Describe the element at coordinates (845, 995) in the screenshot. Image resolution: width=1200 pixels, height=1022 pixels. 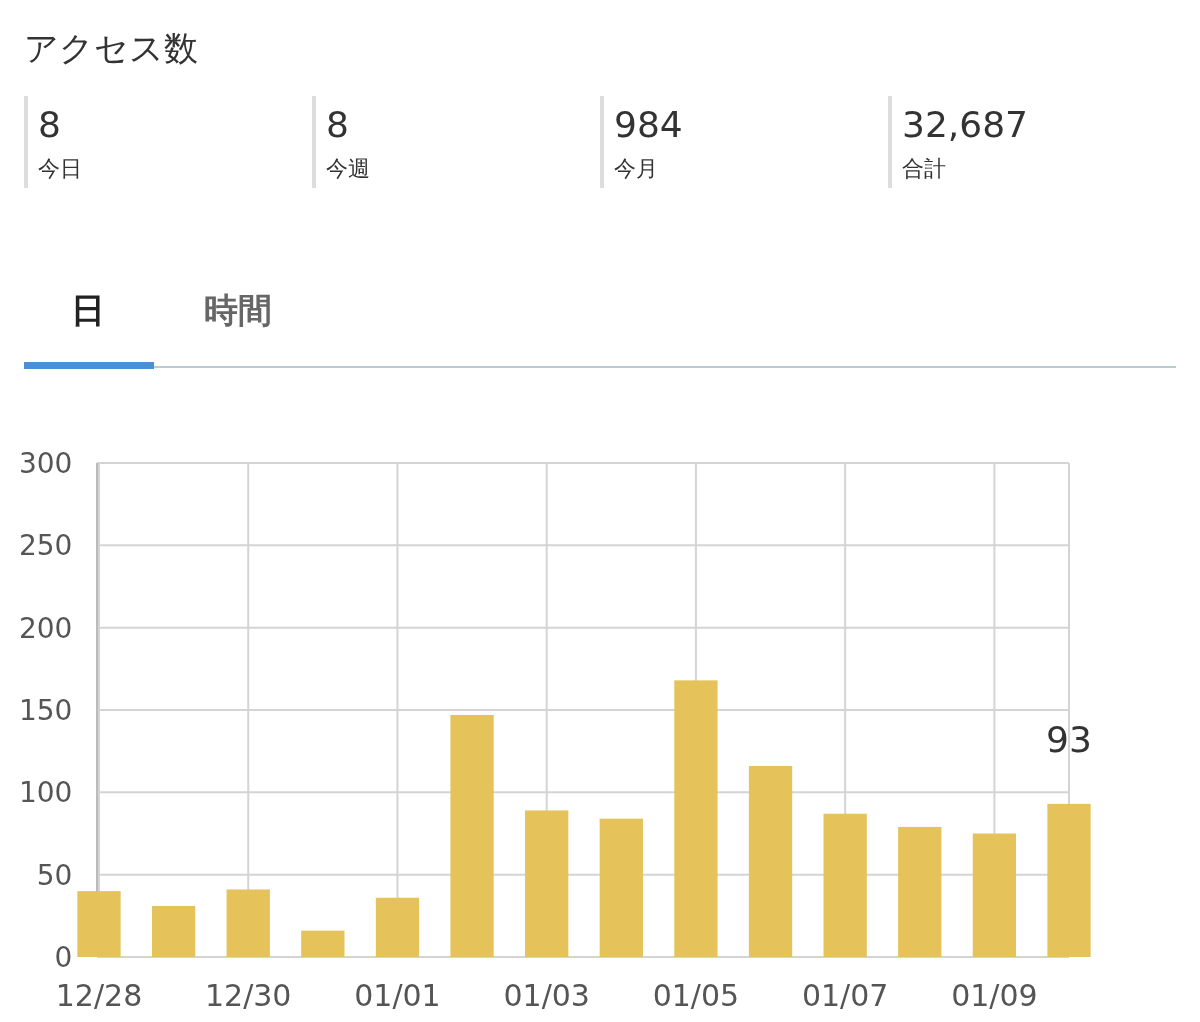
I see `x-tick-label: 01/07` at that location.